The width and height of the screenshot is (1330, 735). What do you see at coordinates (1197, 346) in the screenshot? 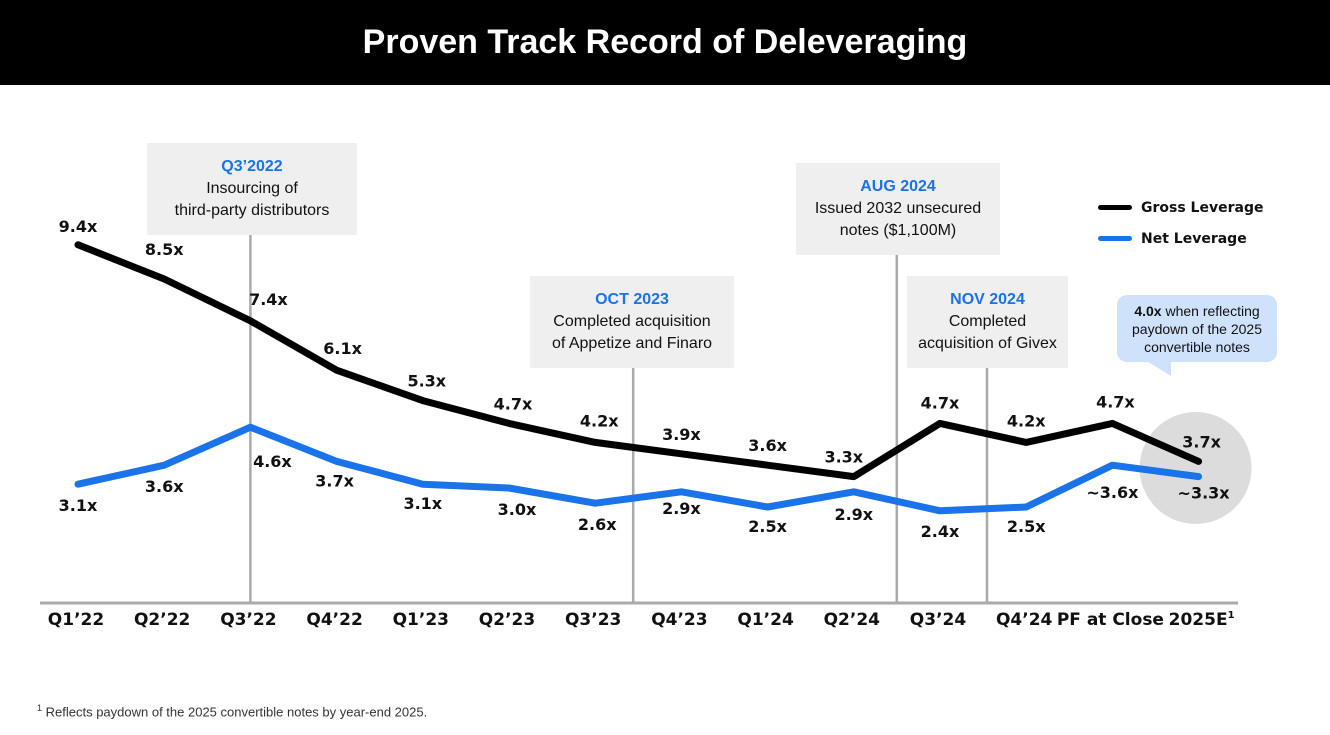
I see `bubble-text: convertible notes` at bounding box center [1197, 346].